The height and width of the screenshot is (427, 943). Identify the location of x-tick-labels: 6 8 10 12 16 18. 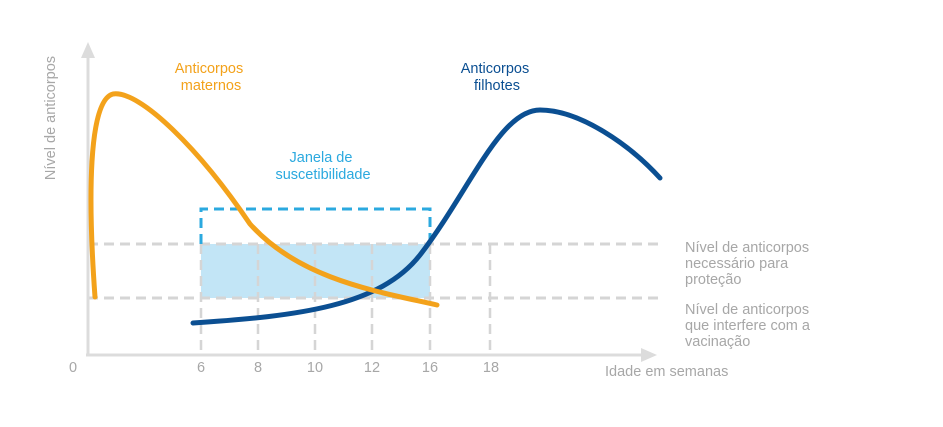
(348, 368).